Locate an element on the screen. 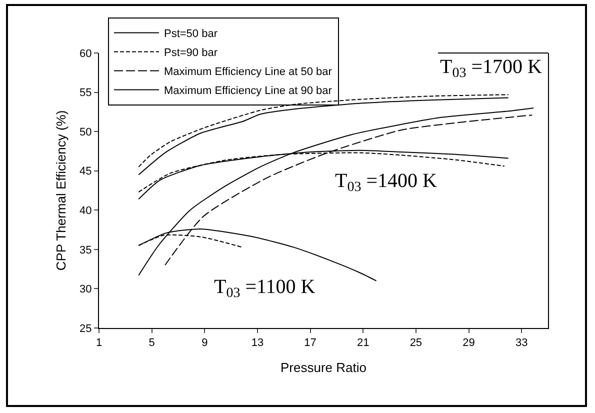  legend-label: Pst=90 bar is located at coordinates (191, 53).